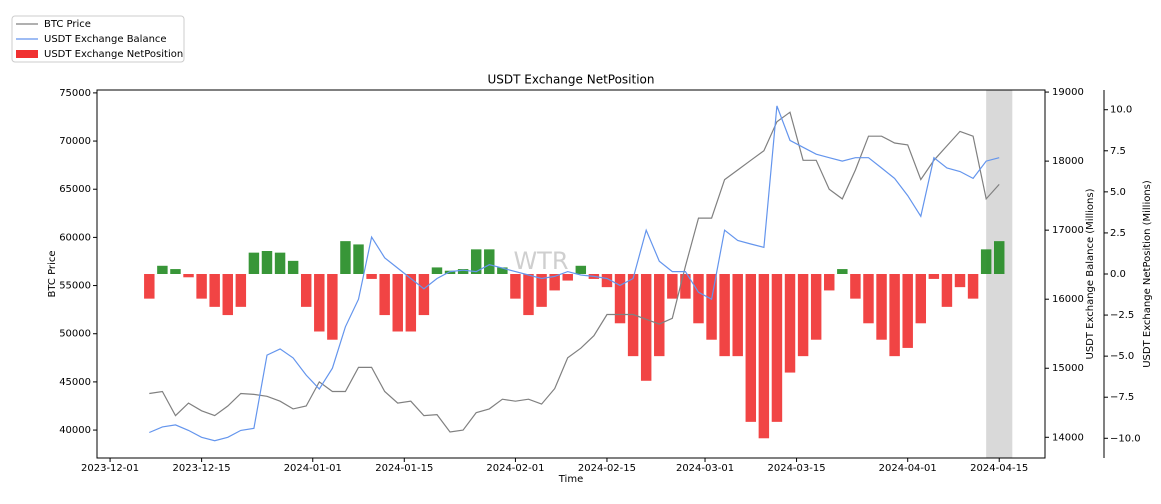 The height and width of the screenshot is (504, 1161). I want to click on x-tick-label: 2024-04-15, so click(999, 468).